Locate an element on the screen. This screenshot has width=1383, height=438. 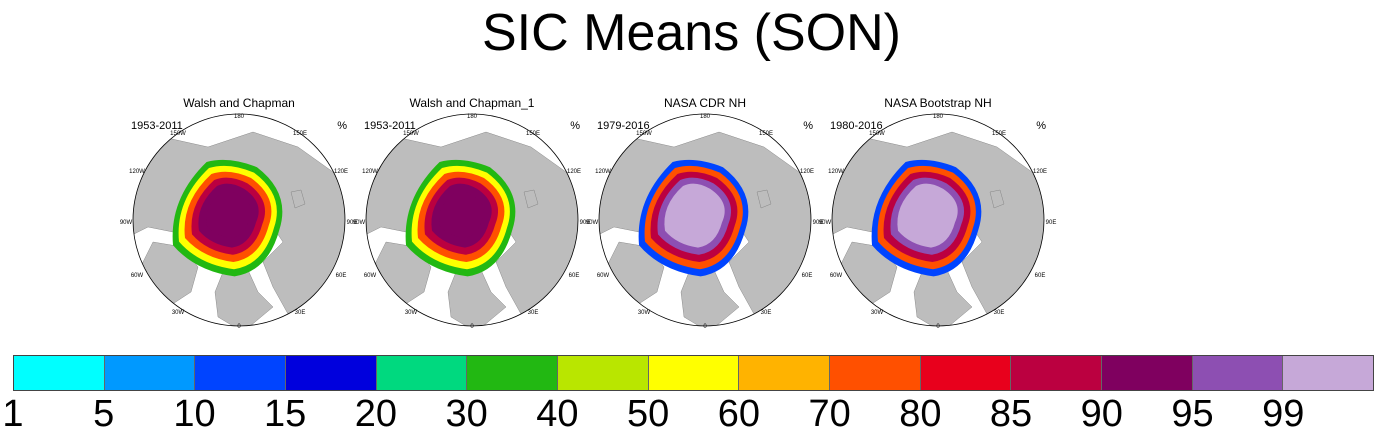
panel-title: Walsh and Chapman_1 is located at coordinates (472, 103).